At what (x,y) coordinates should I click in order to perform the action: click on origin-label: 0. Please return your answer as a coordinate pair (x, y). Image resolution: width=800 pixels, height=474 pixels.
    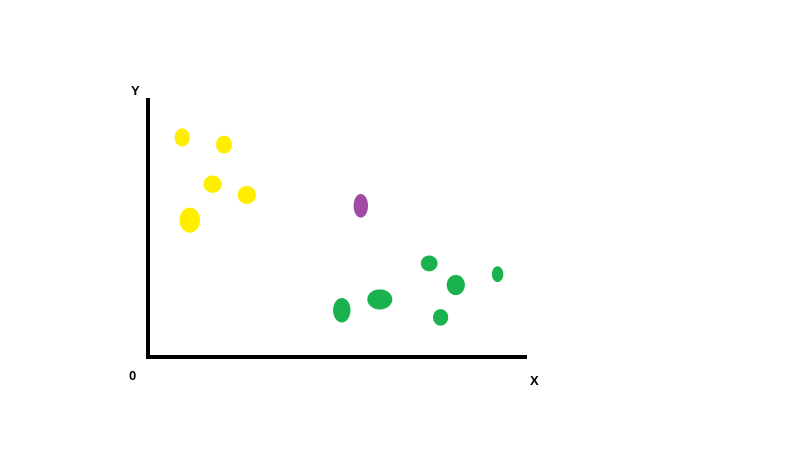
    Looking at the image, I should click on (132, 375).